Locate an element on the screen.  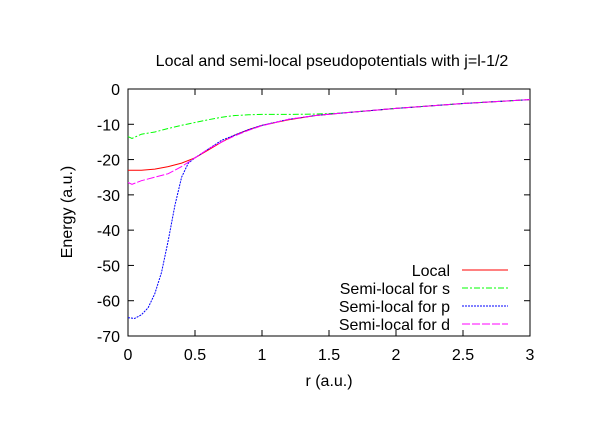
x-tick-label: 1 is located at coordinates (262, 355).